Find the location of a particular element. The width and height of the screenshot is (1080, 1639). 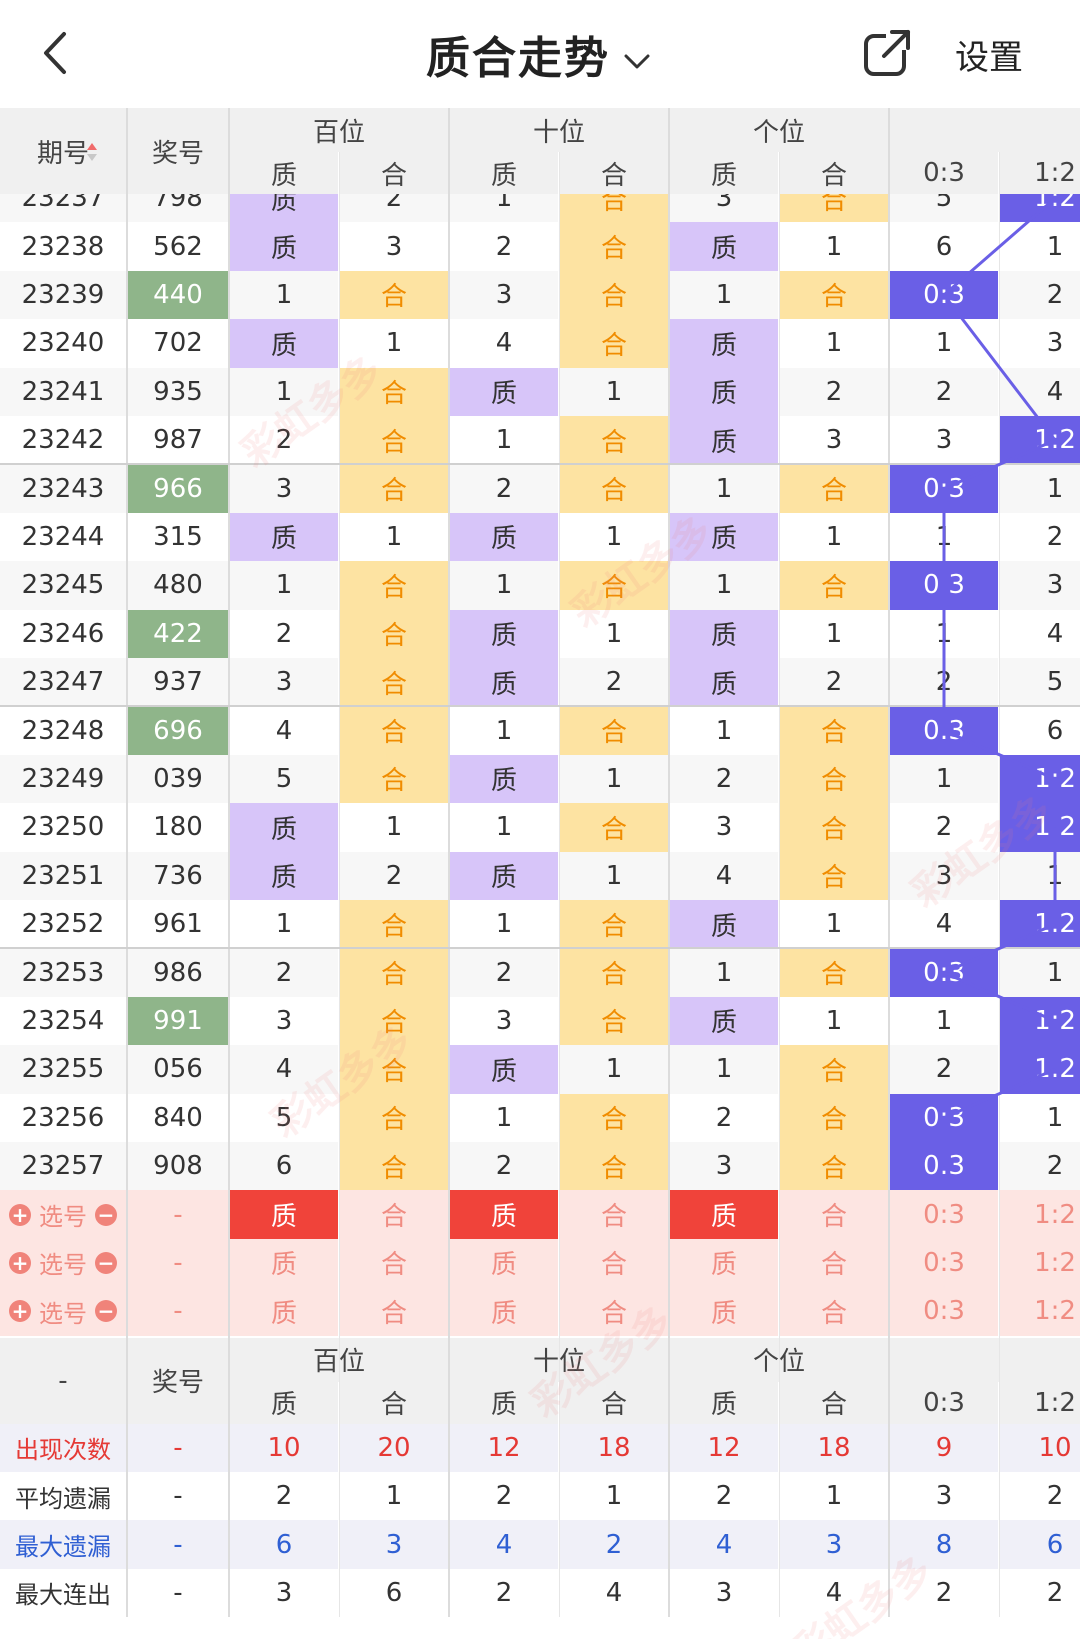

issue-cell: 23245 is located at coordinates (63, 585).